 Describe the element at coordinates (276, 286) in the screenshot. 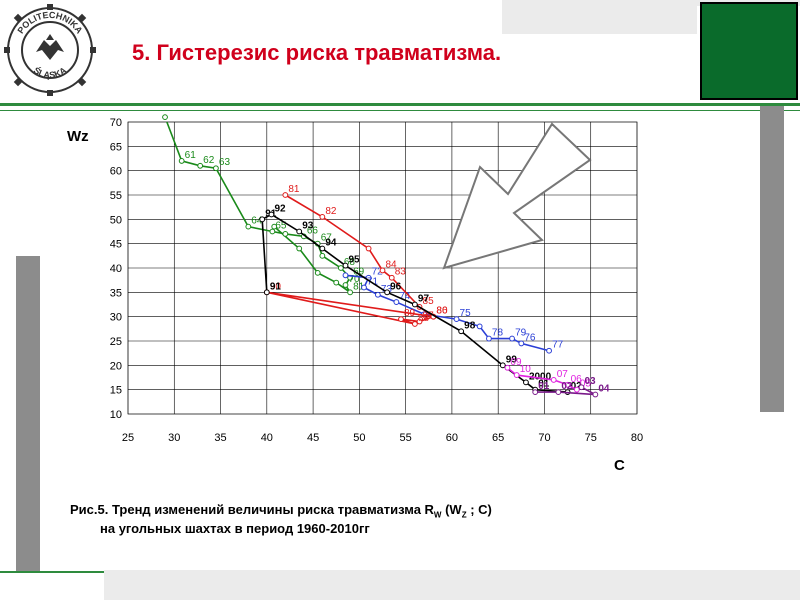

I see `data-label: 90` at that location.